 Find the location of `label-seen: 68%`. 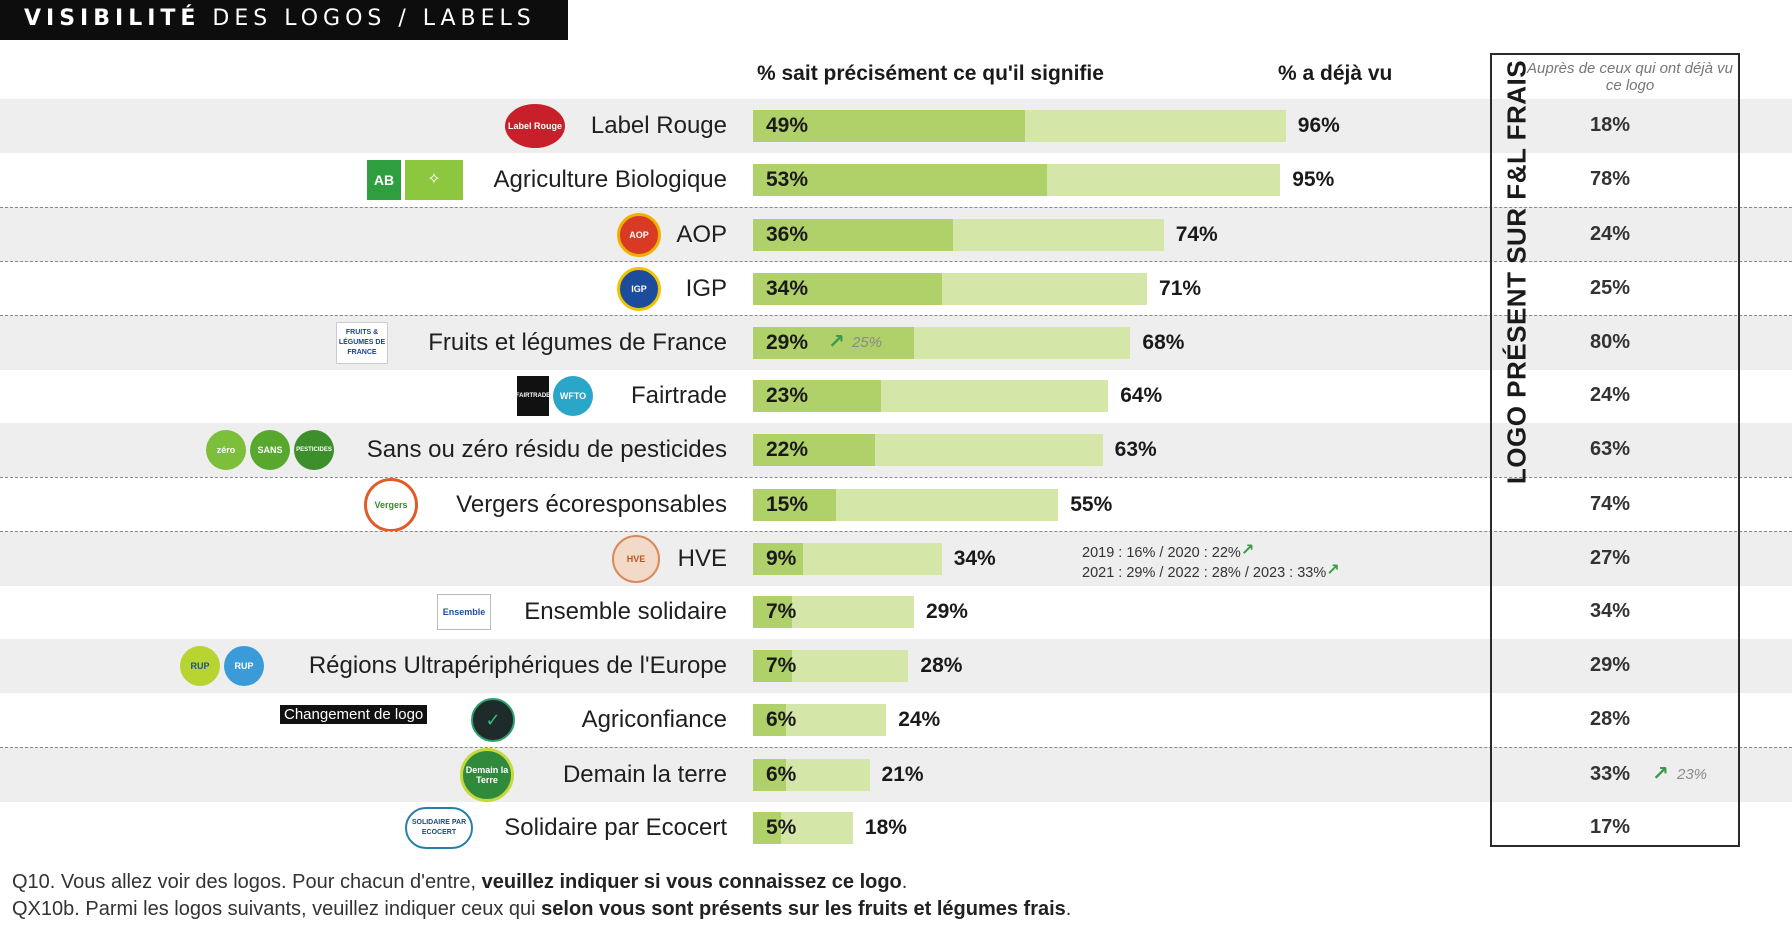

label-seen: 68% is located at coordinates (1163, 342).